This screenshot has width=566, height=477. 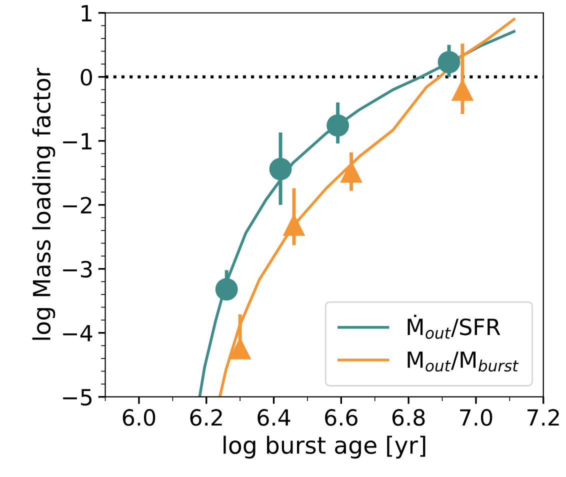 I want to click on y-tick-label: −3, so click(x=77, y=269).